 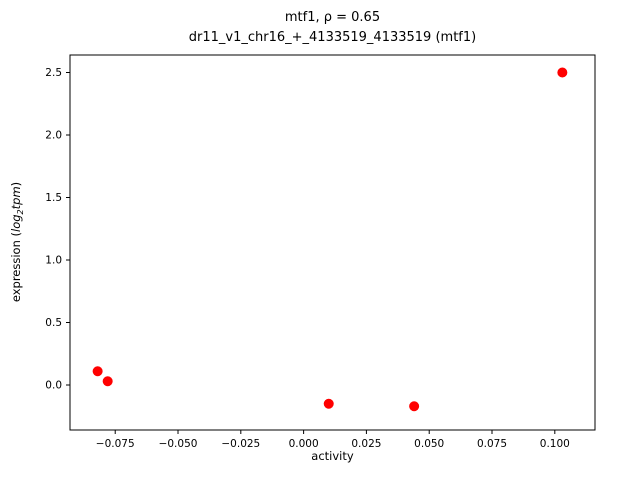 I want to click on y-tick-label: 2.5, so click(x=53, y=73).